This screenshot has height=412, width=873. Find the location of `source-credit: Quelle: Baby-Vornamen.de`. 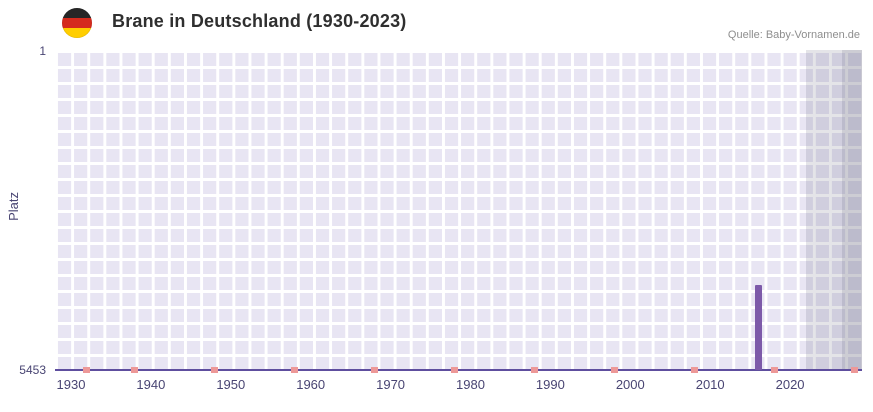

source-credit: Quelle: Baby-Vornamen.de is located at coordinates (793, 35).